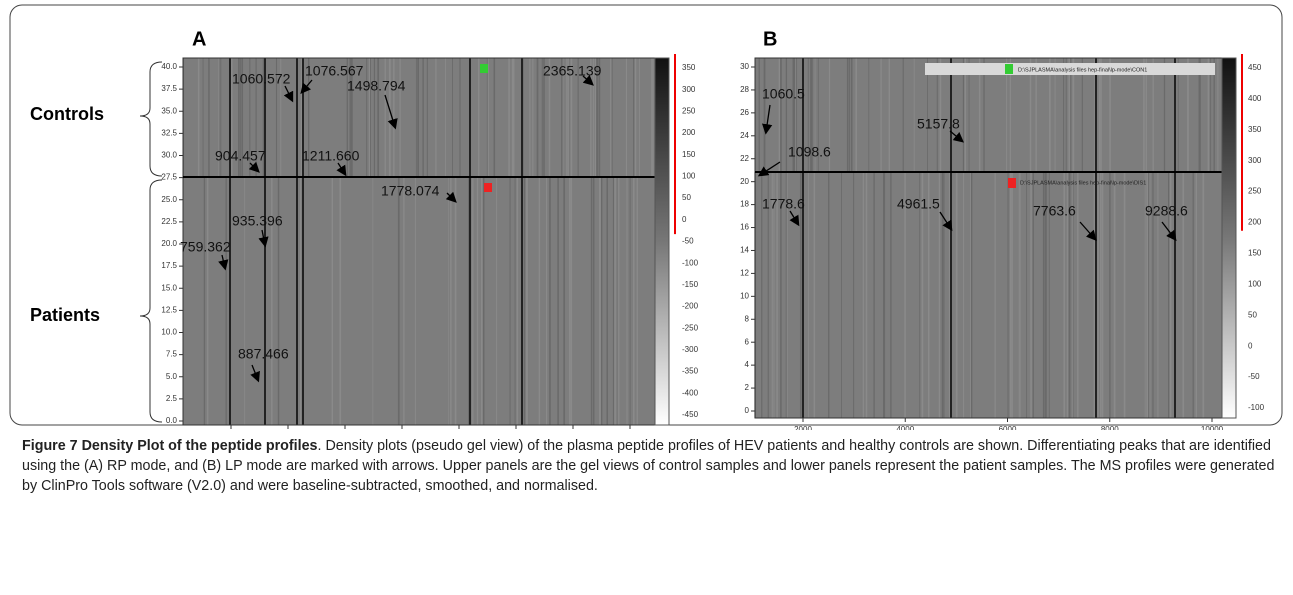 This screenshot has height=595, width=1293. What do you see at coordinates (1212, 427) in the screenshot?
I see `x-tick-label: 10000` at bounding box center [1212, 427].